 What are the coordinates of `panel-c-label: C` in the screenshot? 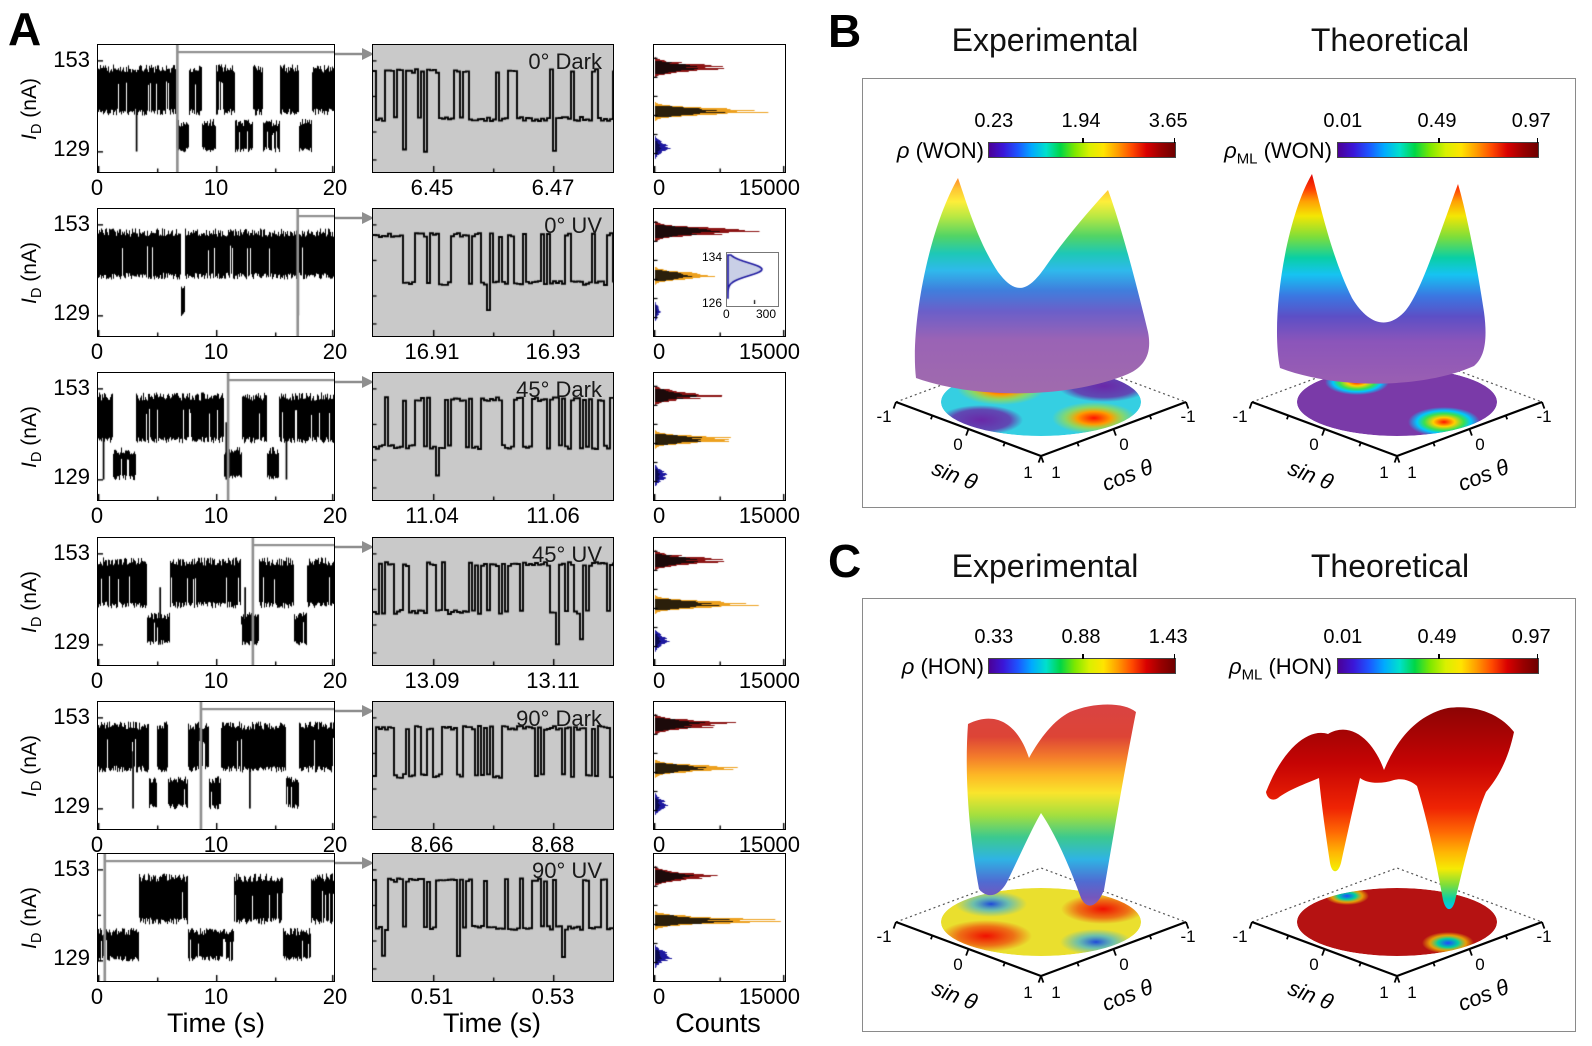 It's located at (845, 561).